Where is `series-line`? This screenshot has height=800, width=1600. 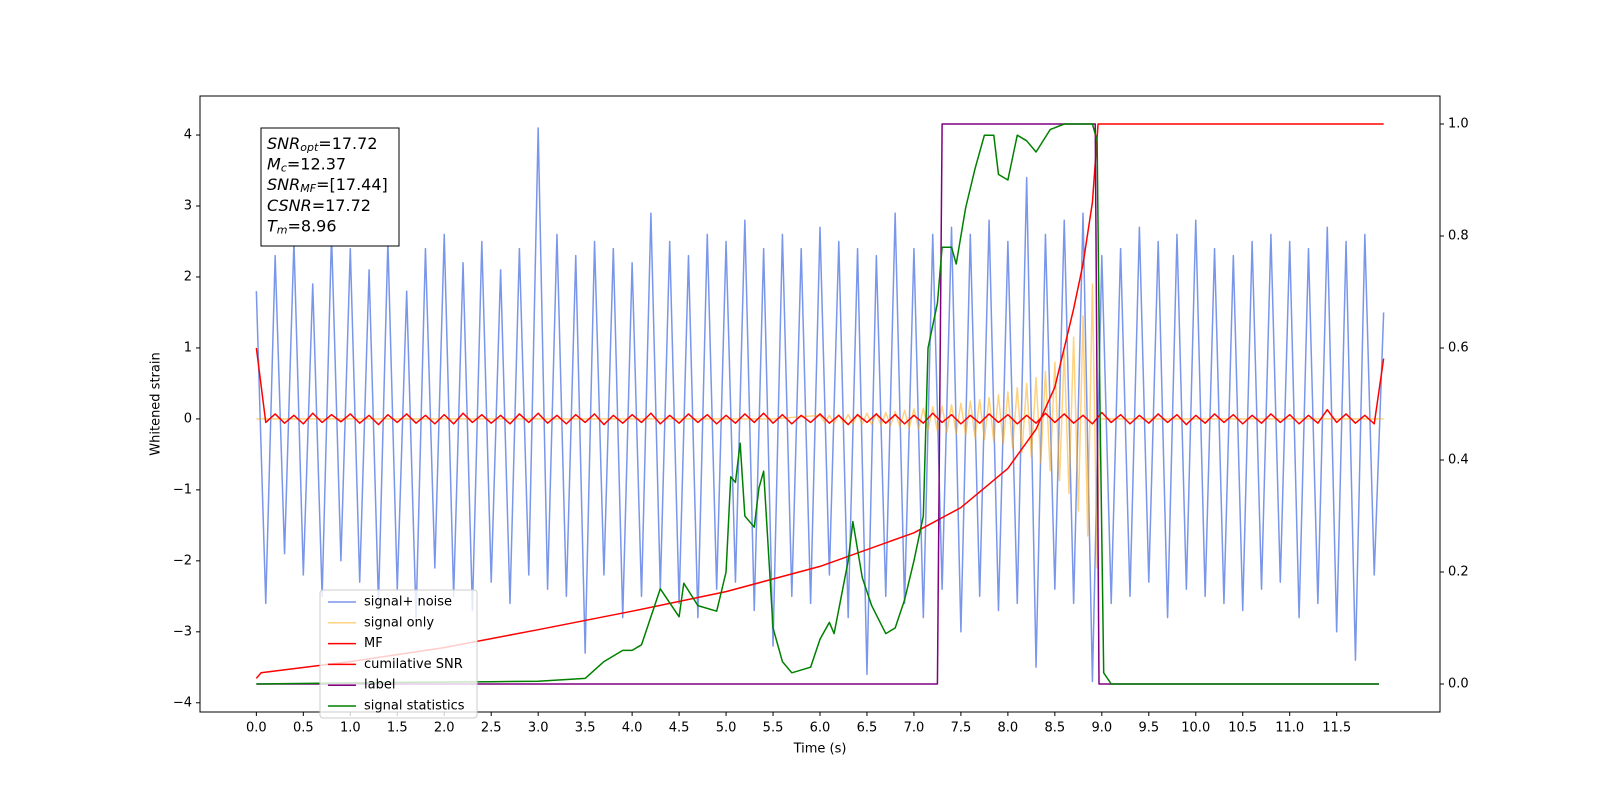
series-line is located at coordinates (820, 386).